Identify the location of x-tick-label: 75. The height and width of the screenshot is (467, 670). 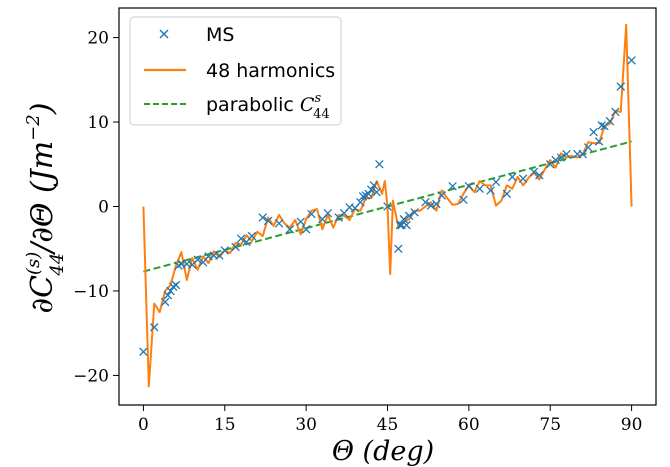
(550, 425).